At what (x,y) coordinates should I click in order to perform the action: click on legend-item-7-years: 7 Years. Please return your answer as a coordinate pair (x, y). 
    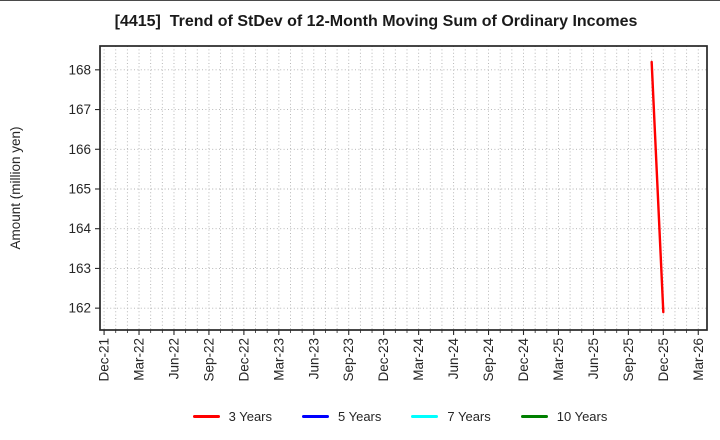
    Looking at the image, I should click on (451, 416).